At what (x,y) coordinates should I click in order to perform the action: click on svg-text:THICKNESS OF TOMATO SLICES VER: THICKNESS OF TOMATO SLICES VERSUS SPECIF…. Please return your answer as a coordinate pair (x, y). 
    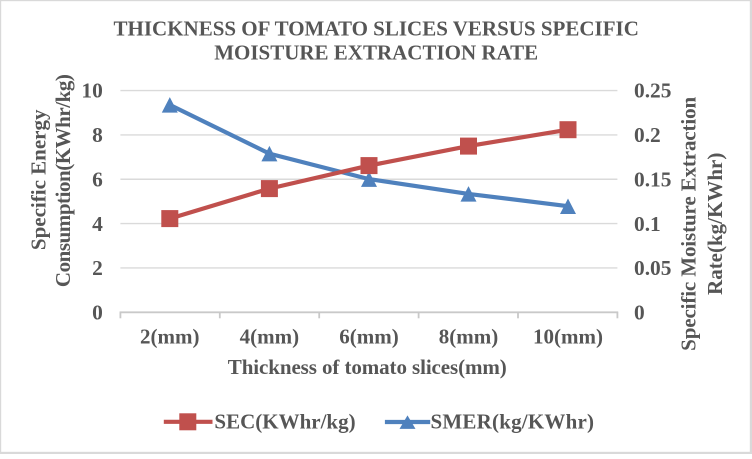
    Looking at the image, I should click on (376, 29).